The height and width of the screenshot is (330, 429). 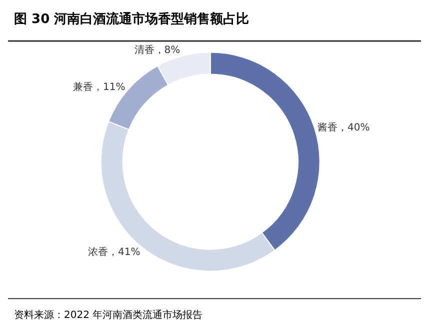 I want to click on text: 资料来源：2022 年河南酒类流通市场报告, so click(x=108, y=315).